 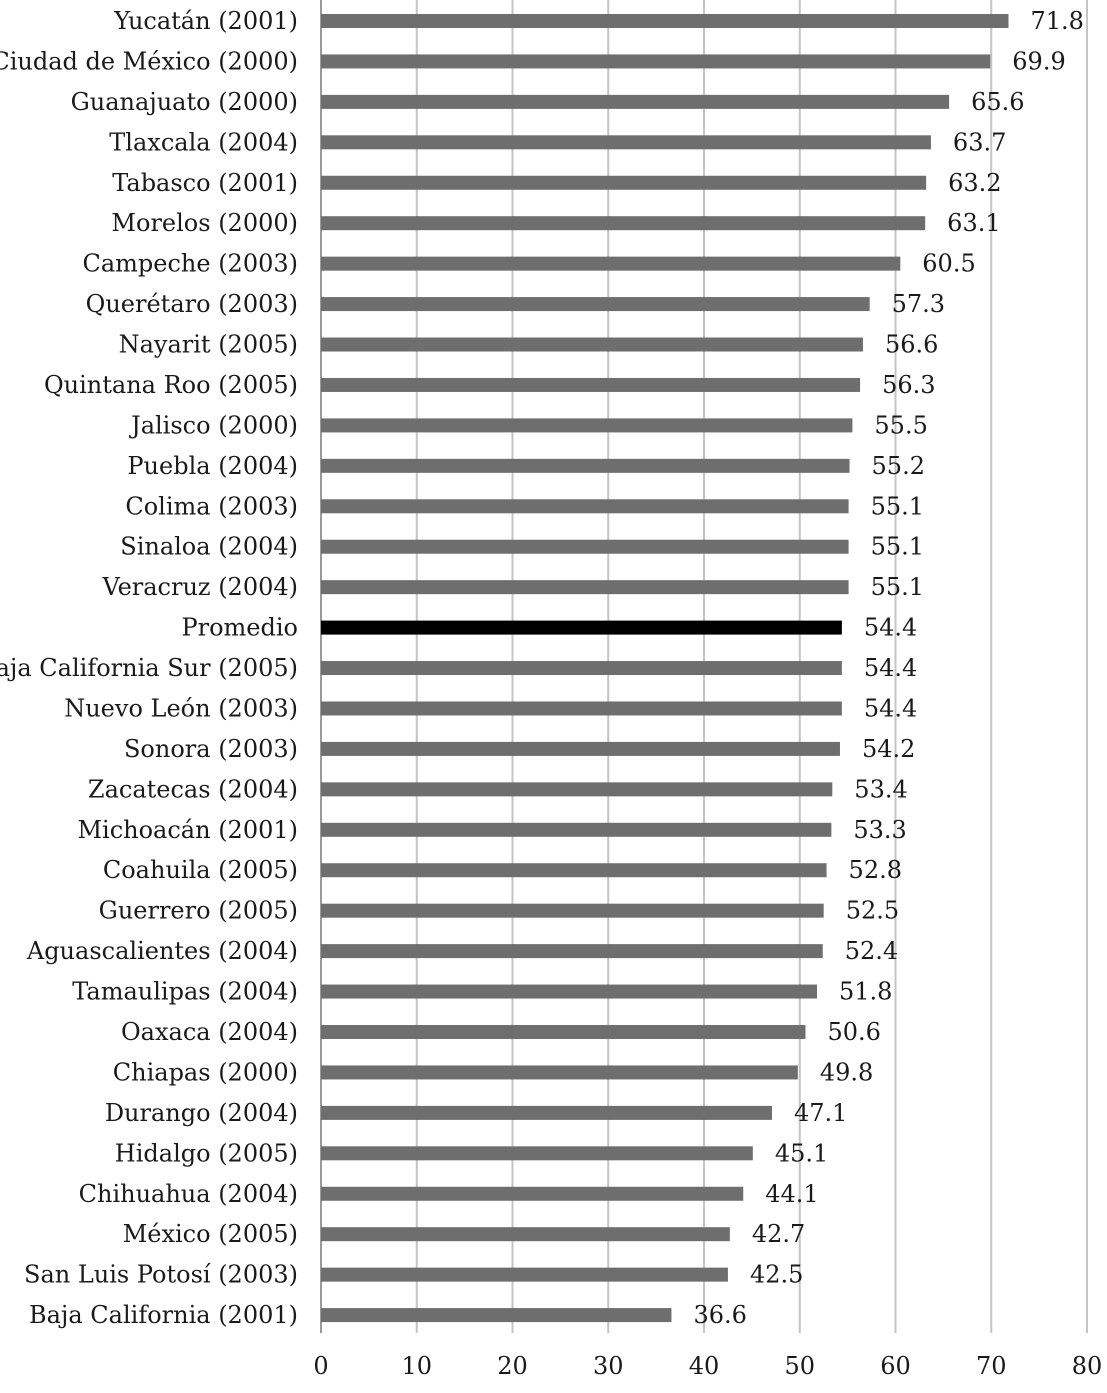 I want to click on category-label: Tabasco (2001), so click(x=205, y=183).